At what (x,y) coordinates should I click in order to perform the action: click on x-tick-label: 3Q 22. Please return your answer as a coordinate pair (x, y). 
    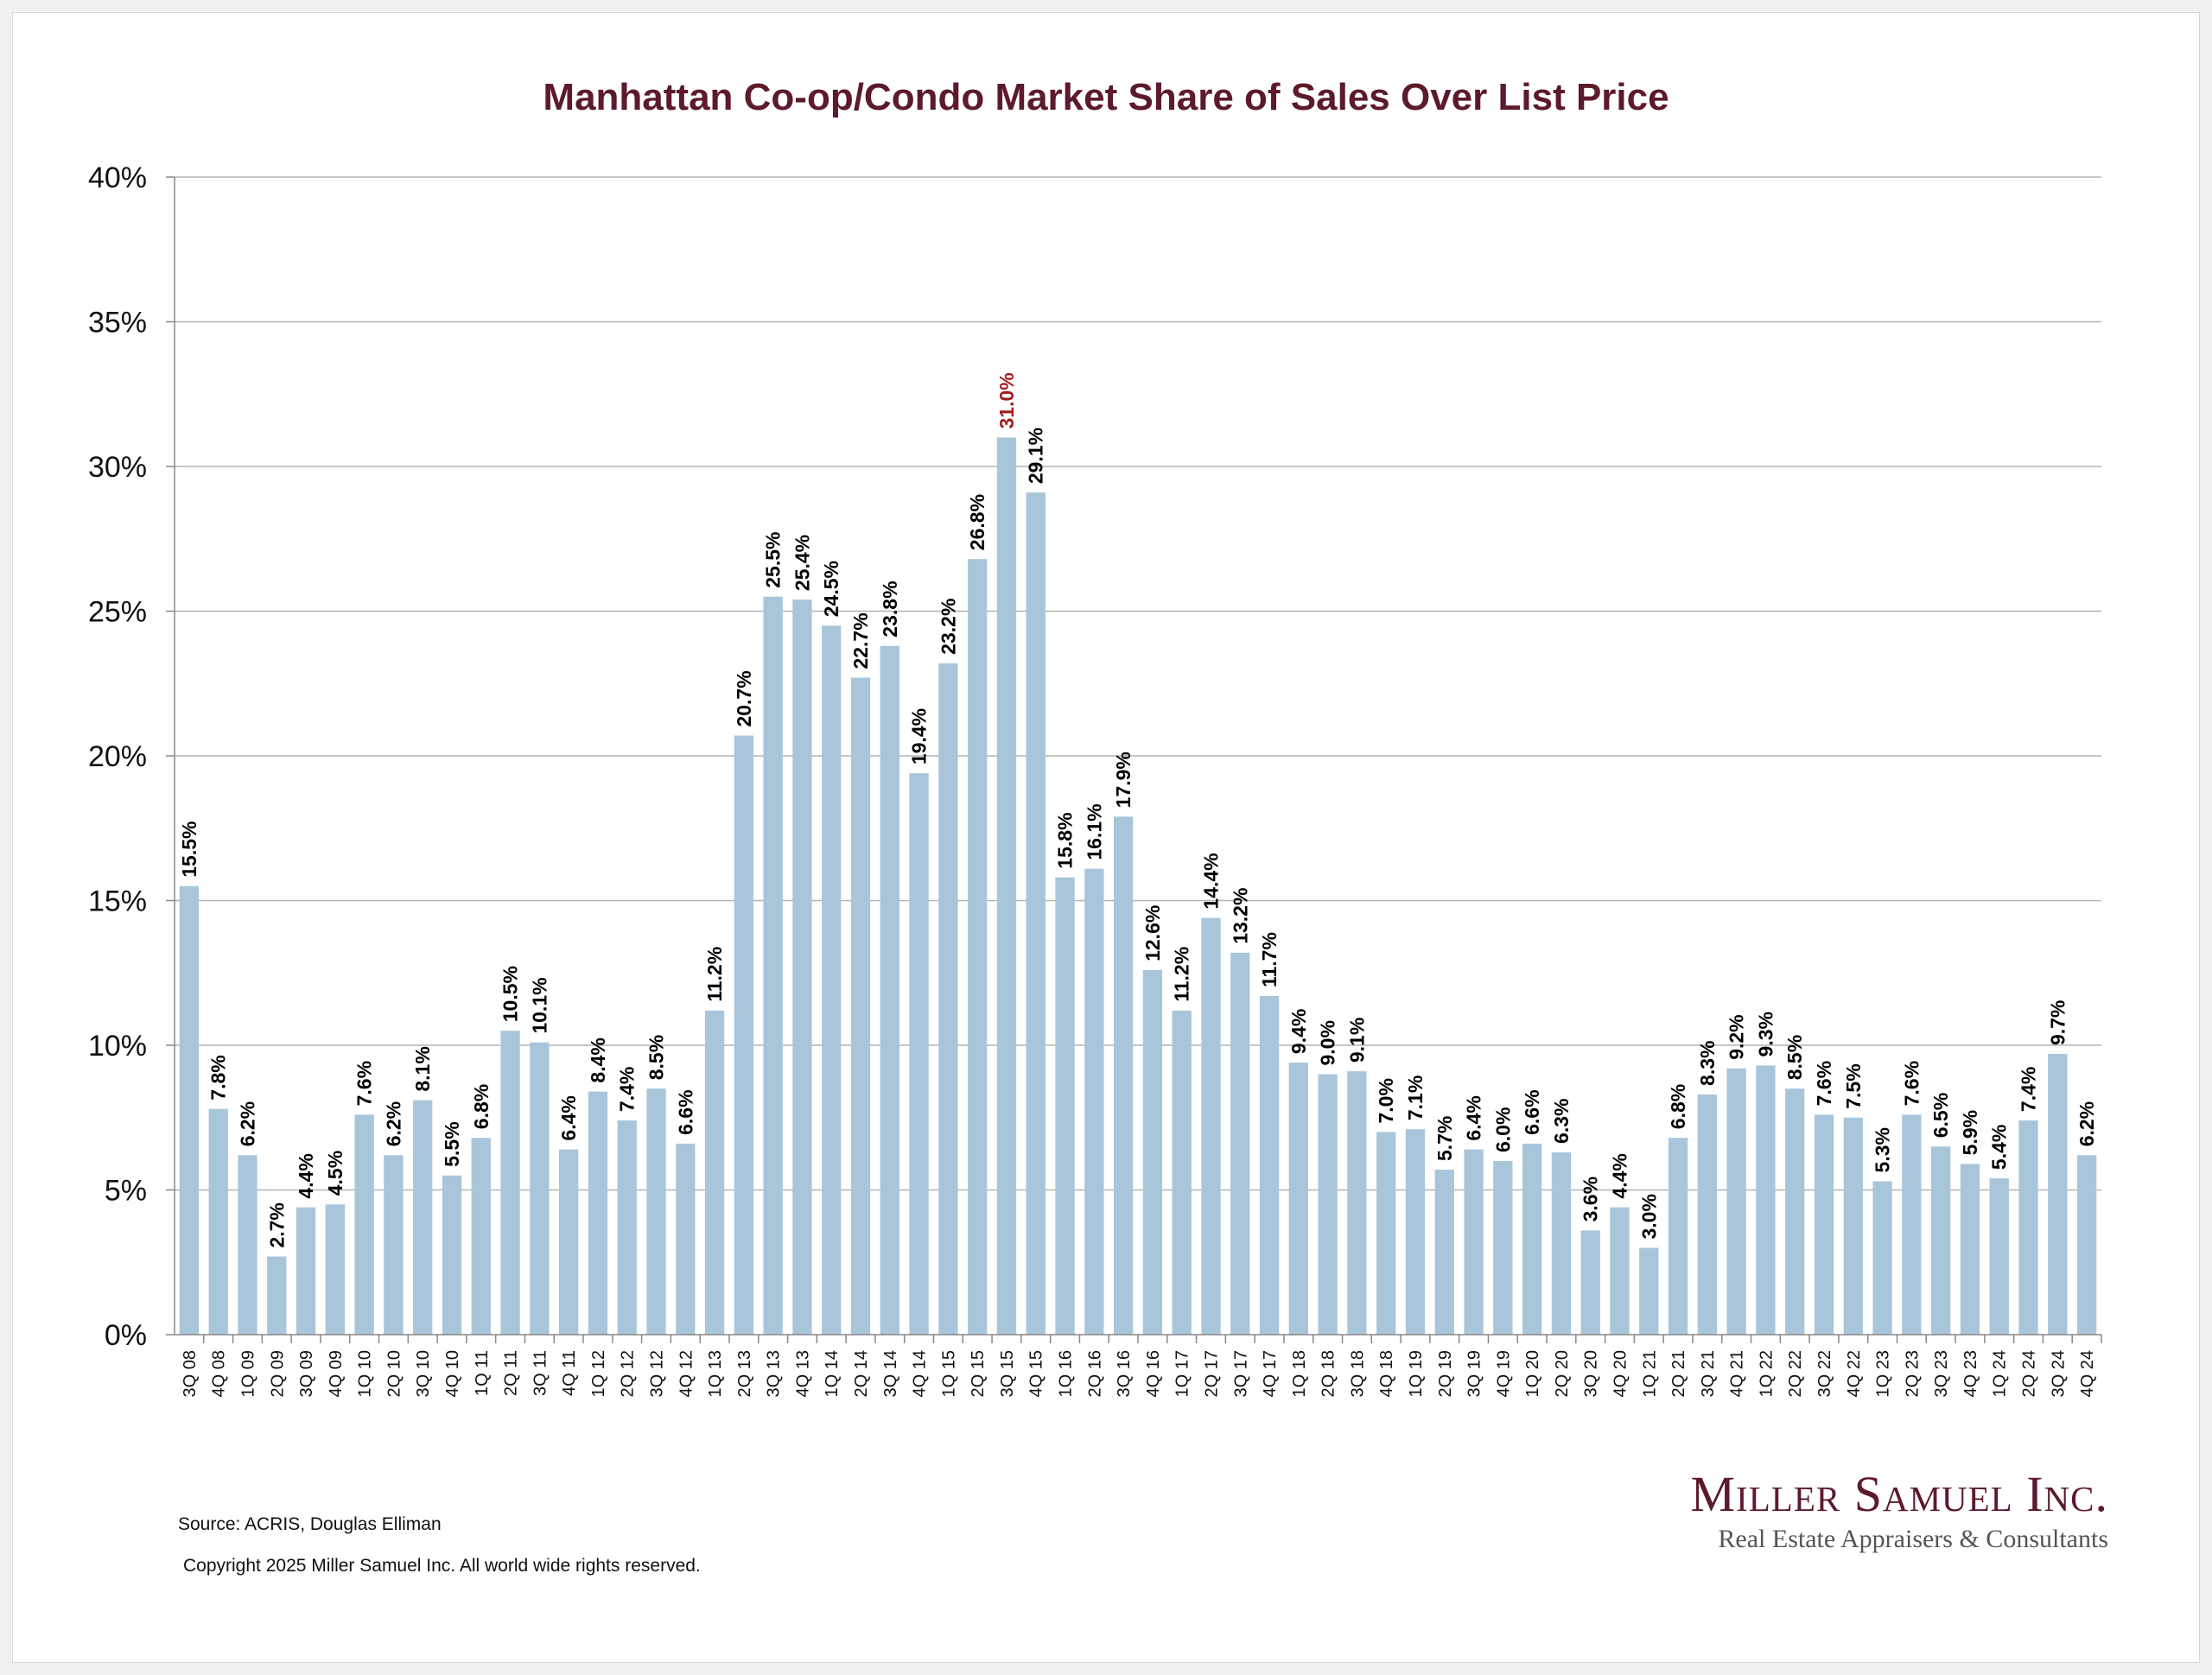
    Looking at the image, I should click on (1824, 1373).